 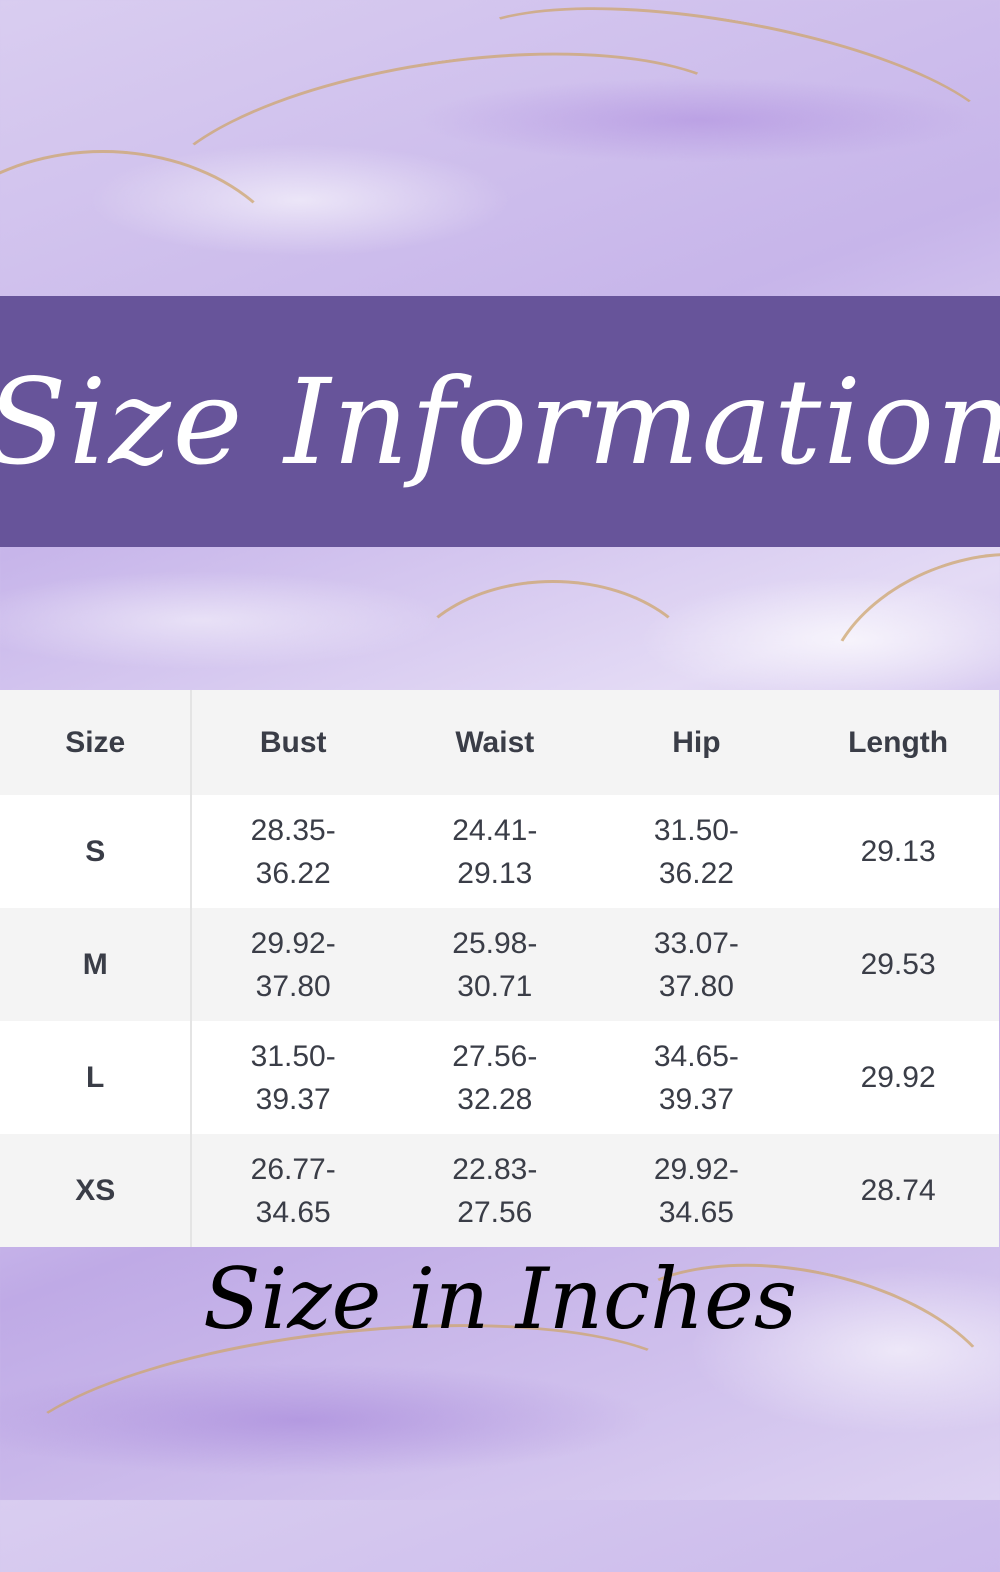 What do you see at coordinates (495, 964) in the screenshot?
I see `cell-waist: 25.98- 30.71` at bounding box center [495, 964].